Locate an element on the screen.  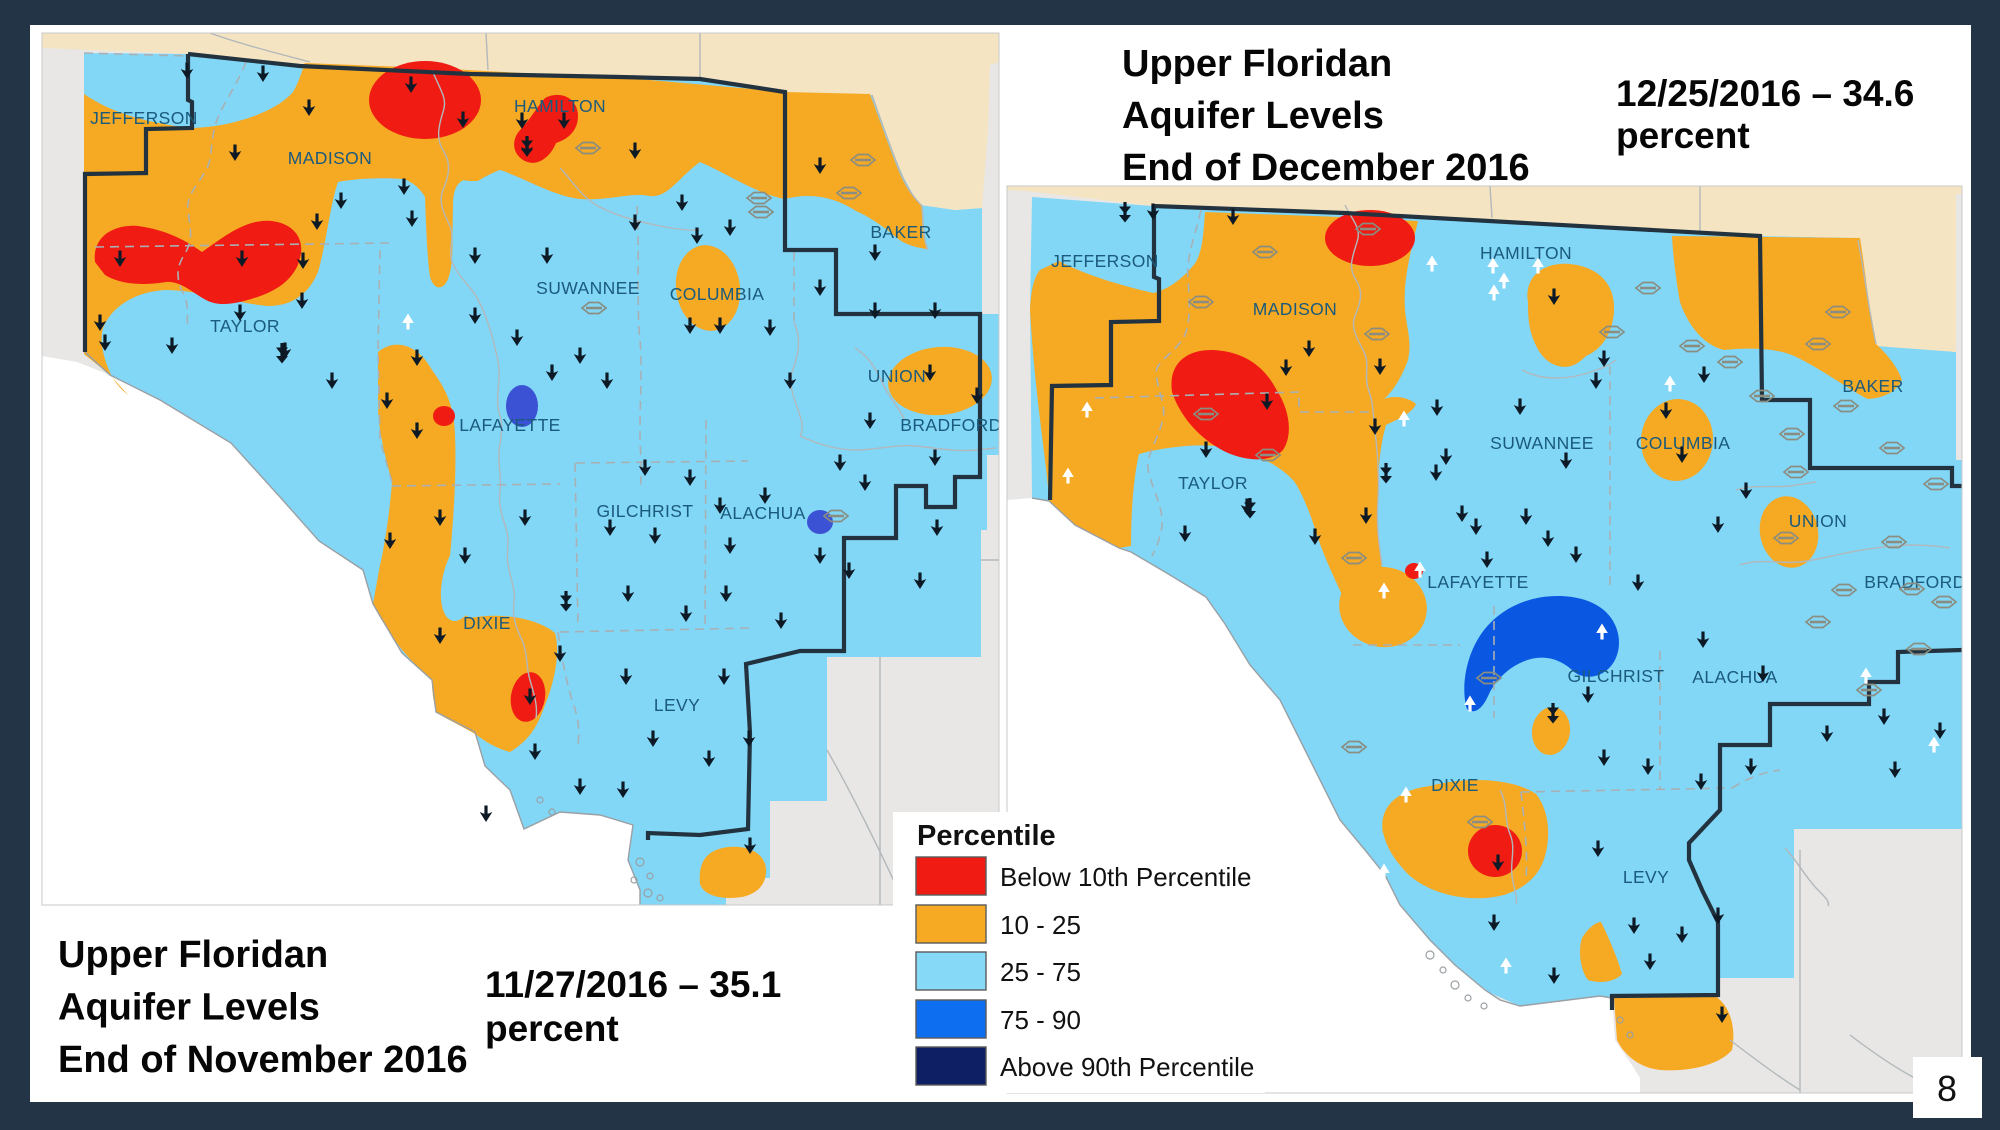
svg-text: 10 - 25 is located at coordinates (1040, 925).